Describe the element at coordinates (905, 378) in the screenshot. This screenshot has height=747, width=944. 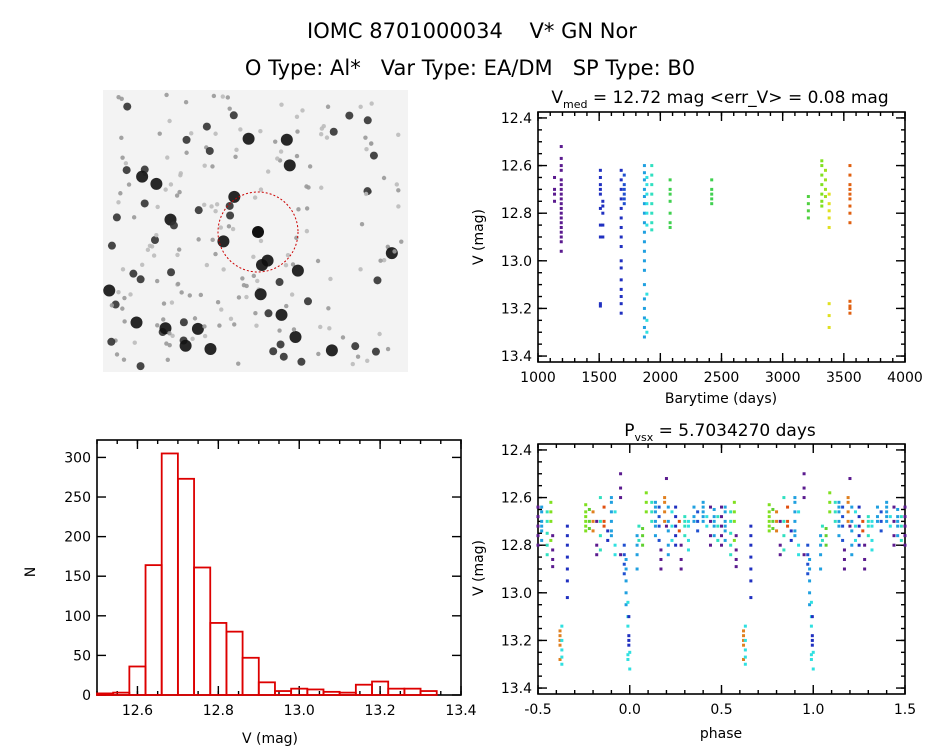
I see `x-tick-label: 4000` at that location.